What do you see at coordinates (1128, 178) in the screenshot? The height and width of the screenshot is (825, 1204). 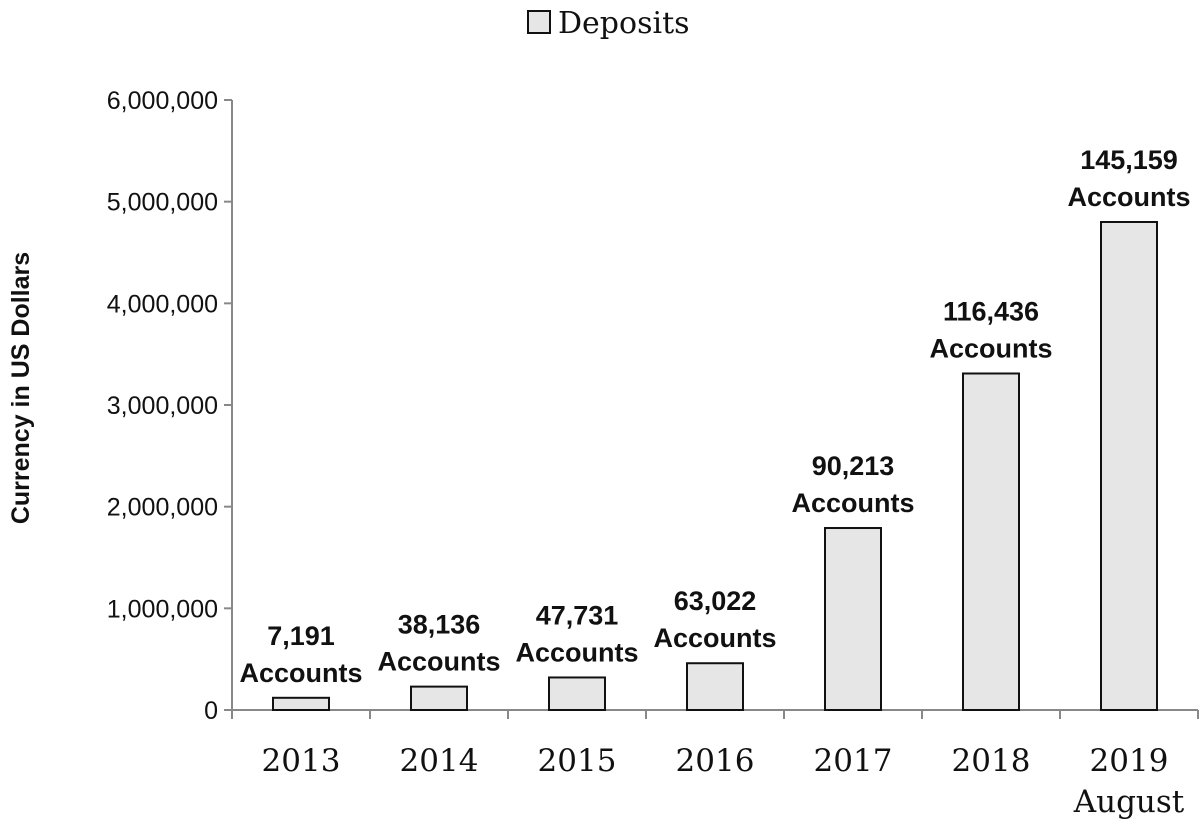 I see `data-label: 145,159 Accounts` at bounding box center [1128, 178].